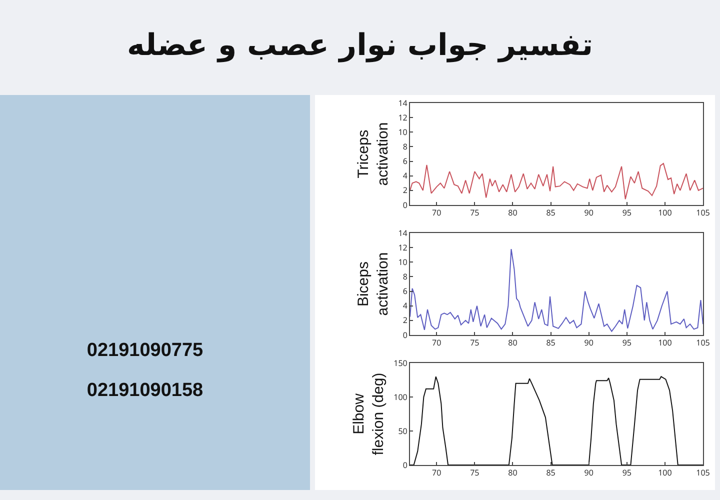 The image size is (720, 500). What do you see at coordinates (401, 363) in the screenshot?
I see `y-tick-label: 150` at bounding box center [401, 363].